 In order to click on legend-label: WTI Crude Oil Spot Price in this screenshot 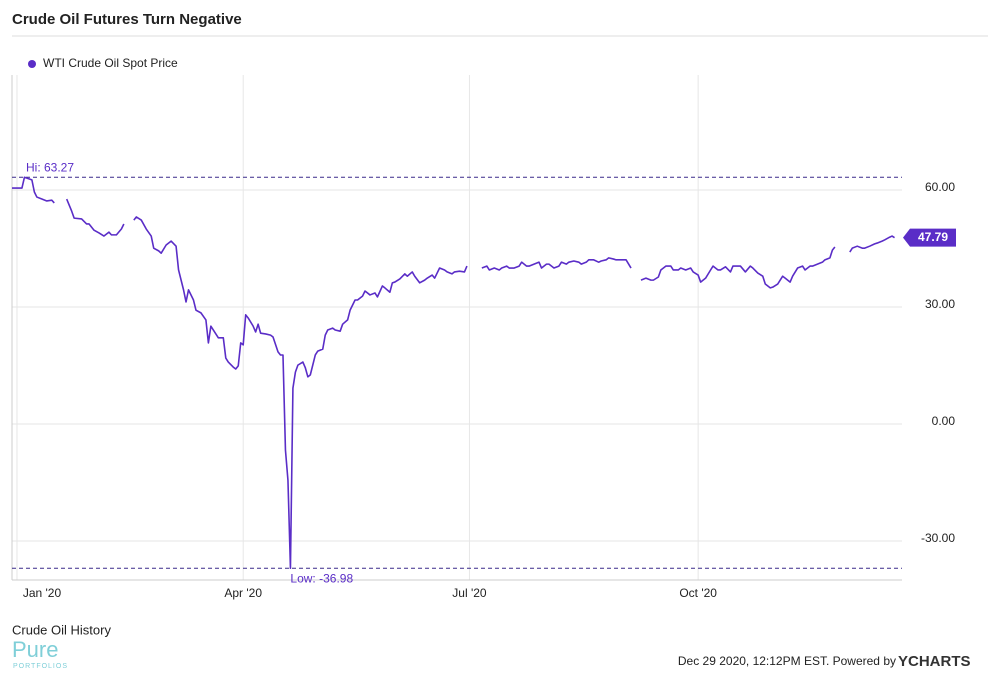, I will do `click(110, 63)`.